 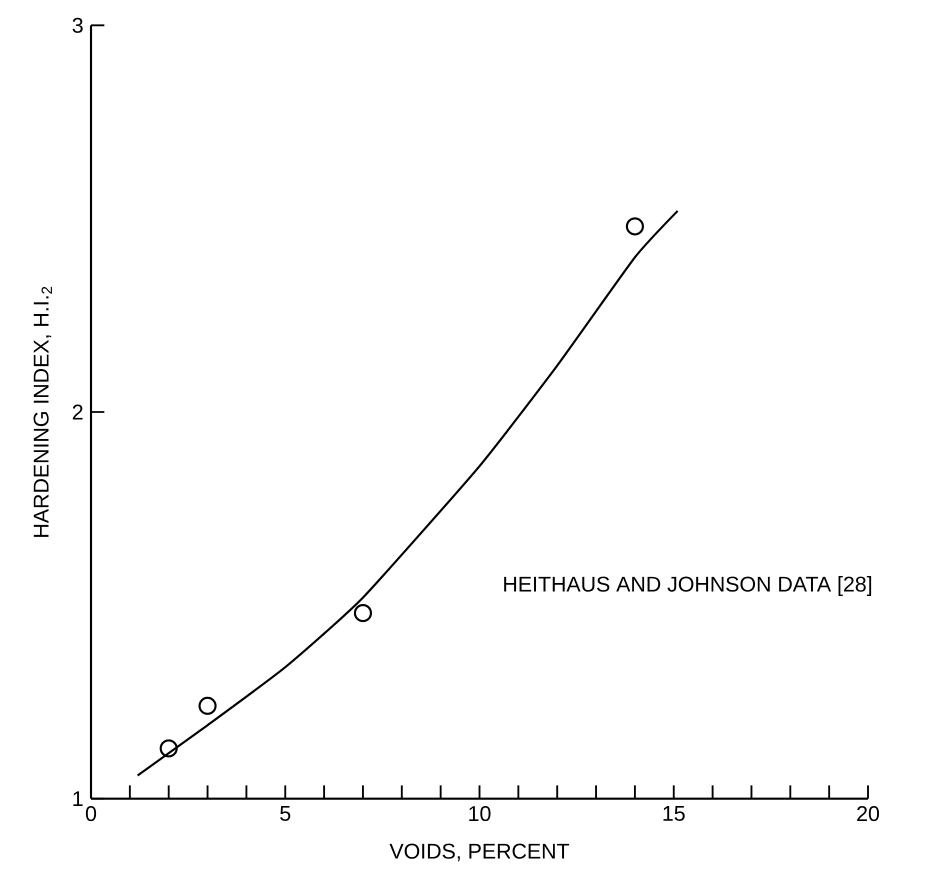 What do you see at coordinates (674, 813) in the screenshot?
I see `x-tick-label: 15` at bounding box center [674, 813].